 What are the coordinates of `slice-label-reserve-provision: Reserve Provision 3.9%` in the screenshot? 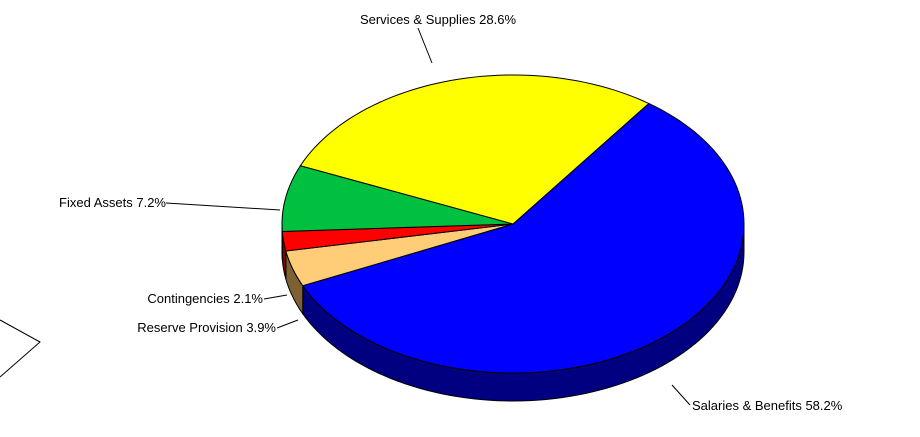 It's located at (206, 327).